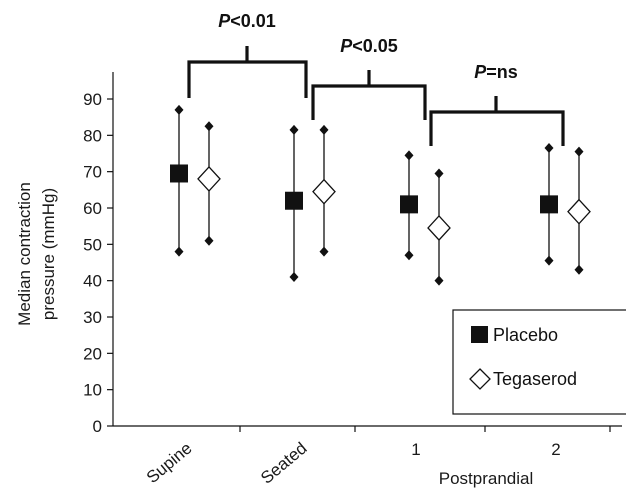 Image resolution: width=626 pixels, height=494 pixels. Describe the element at coordinates (525, 335) in the screenshot. I see `legend-label-placebo: Placebo` at that location.